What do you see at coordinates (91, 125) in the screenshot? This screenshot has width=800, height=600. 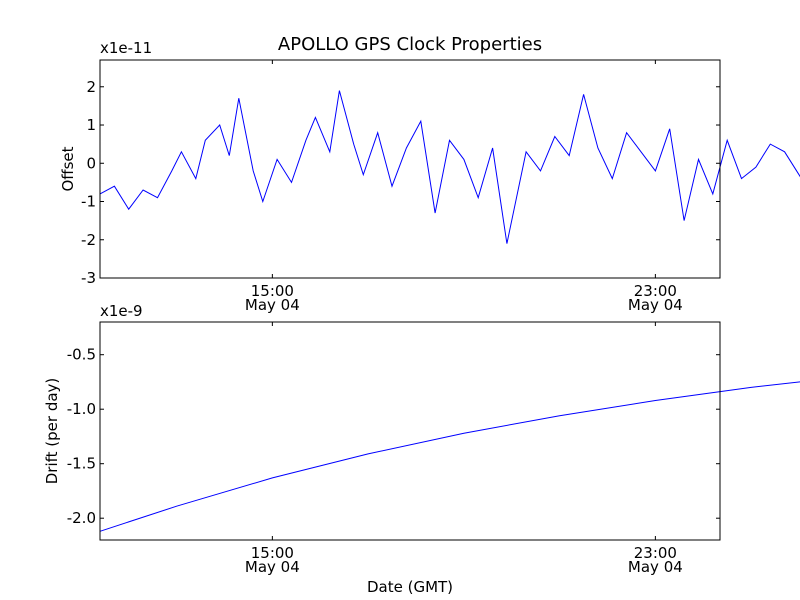 I see `offset-y-tick-label: 1` at bounding box center [91, 125].